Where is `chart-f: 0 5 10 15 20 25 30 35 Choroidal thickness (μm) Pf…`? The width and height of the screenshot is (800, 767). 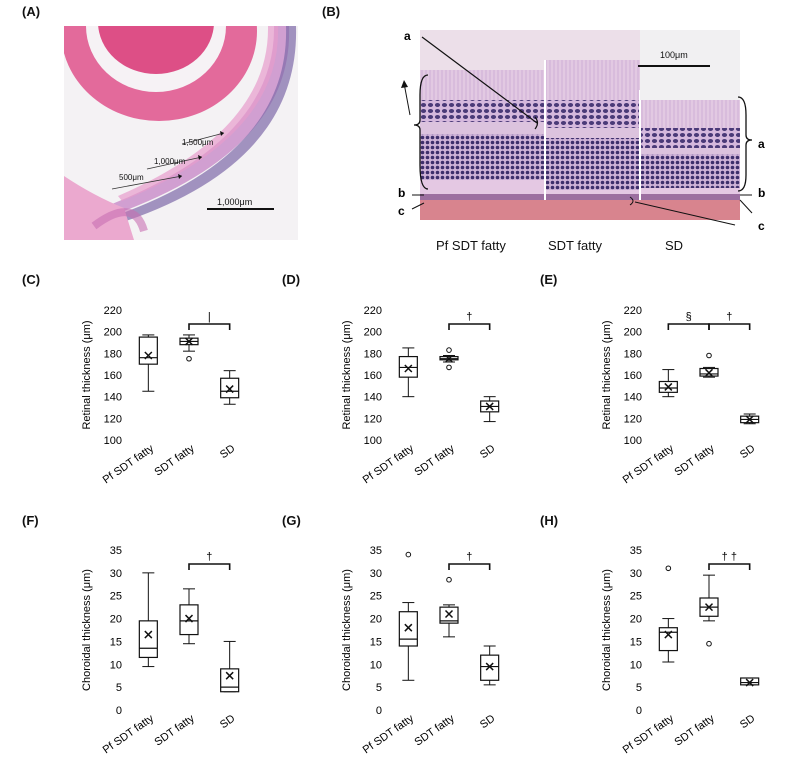
chart-f: 0 5 10 15 20 25 30 35 Choroidal thickness (μm) Pf… is located at coordinates (160, 650).